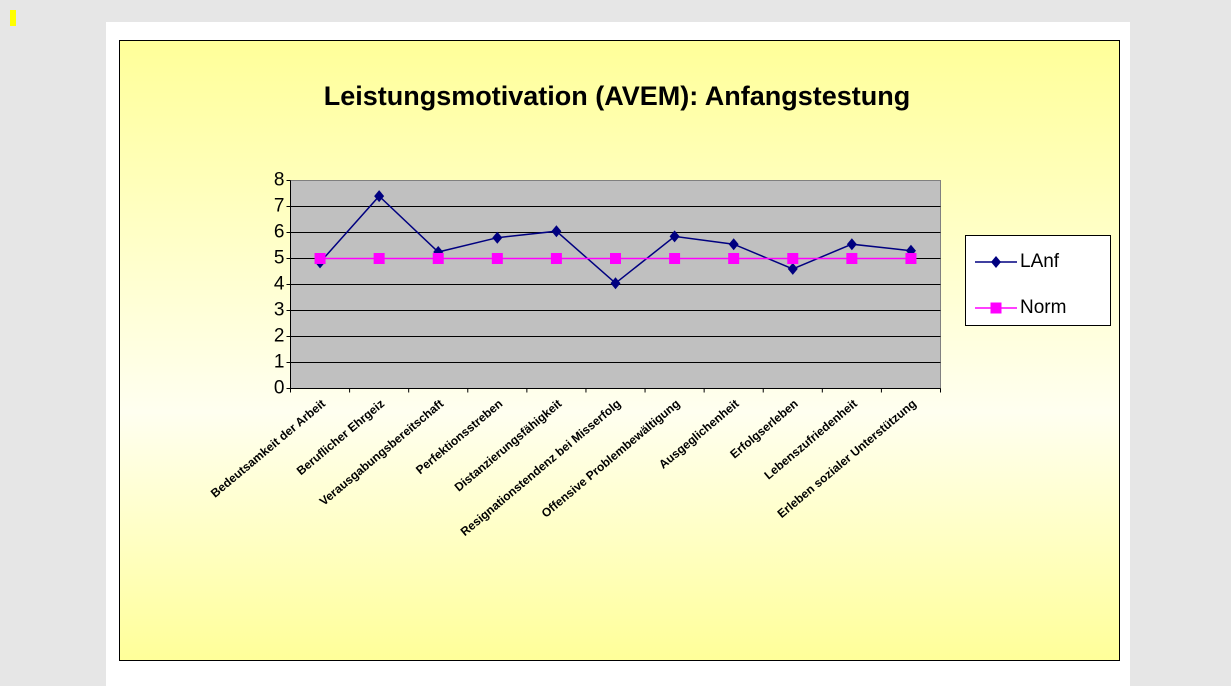 This screenshot has width=1231, height=686. Describe the element at coordinates (1043, 307) in the screenshot. I see `legend-label: Norm` at that location.